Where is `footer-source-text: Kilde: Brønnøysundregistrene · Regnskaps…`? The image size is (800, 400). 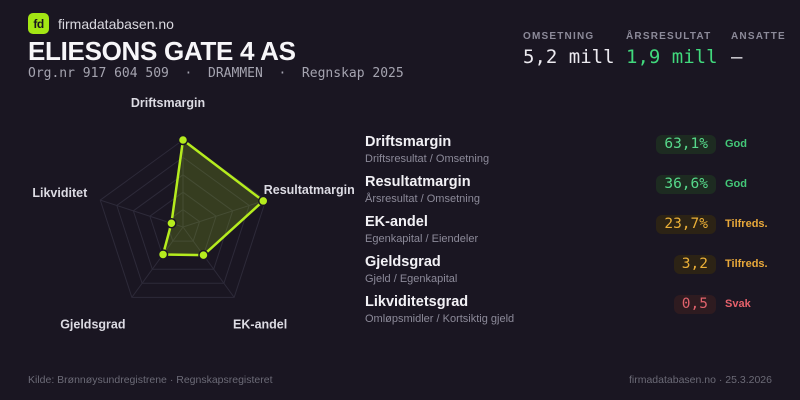 footer-source-text: Kilde: Brønnøysundregistrene · Regnskaps… is located at coordinates (150, 380).